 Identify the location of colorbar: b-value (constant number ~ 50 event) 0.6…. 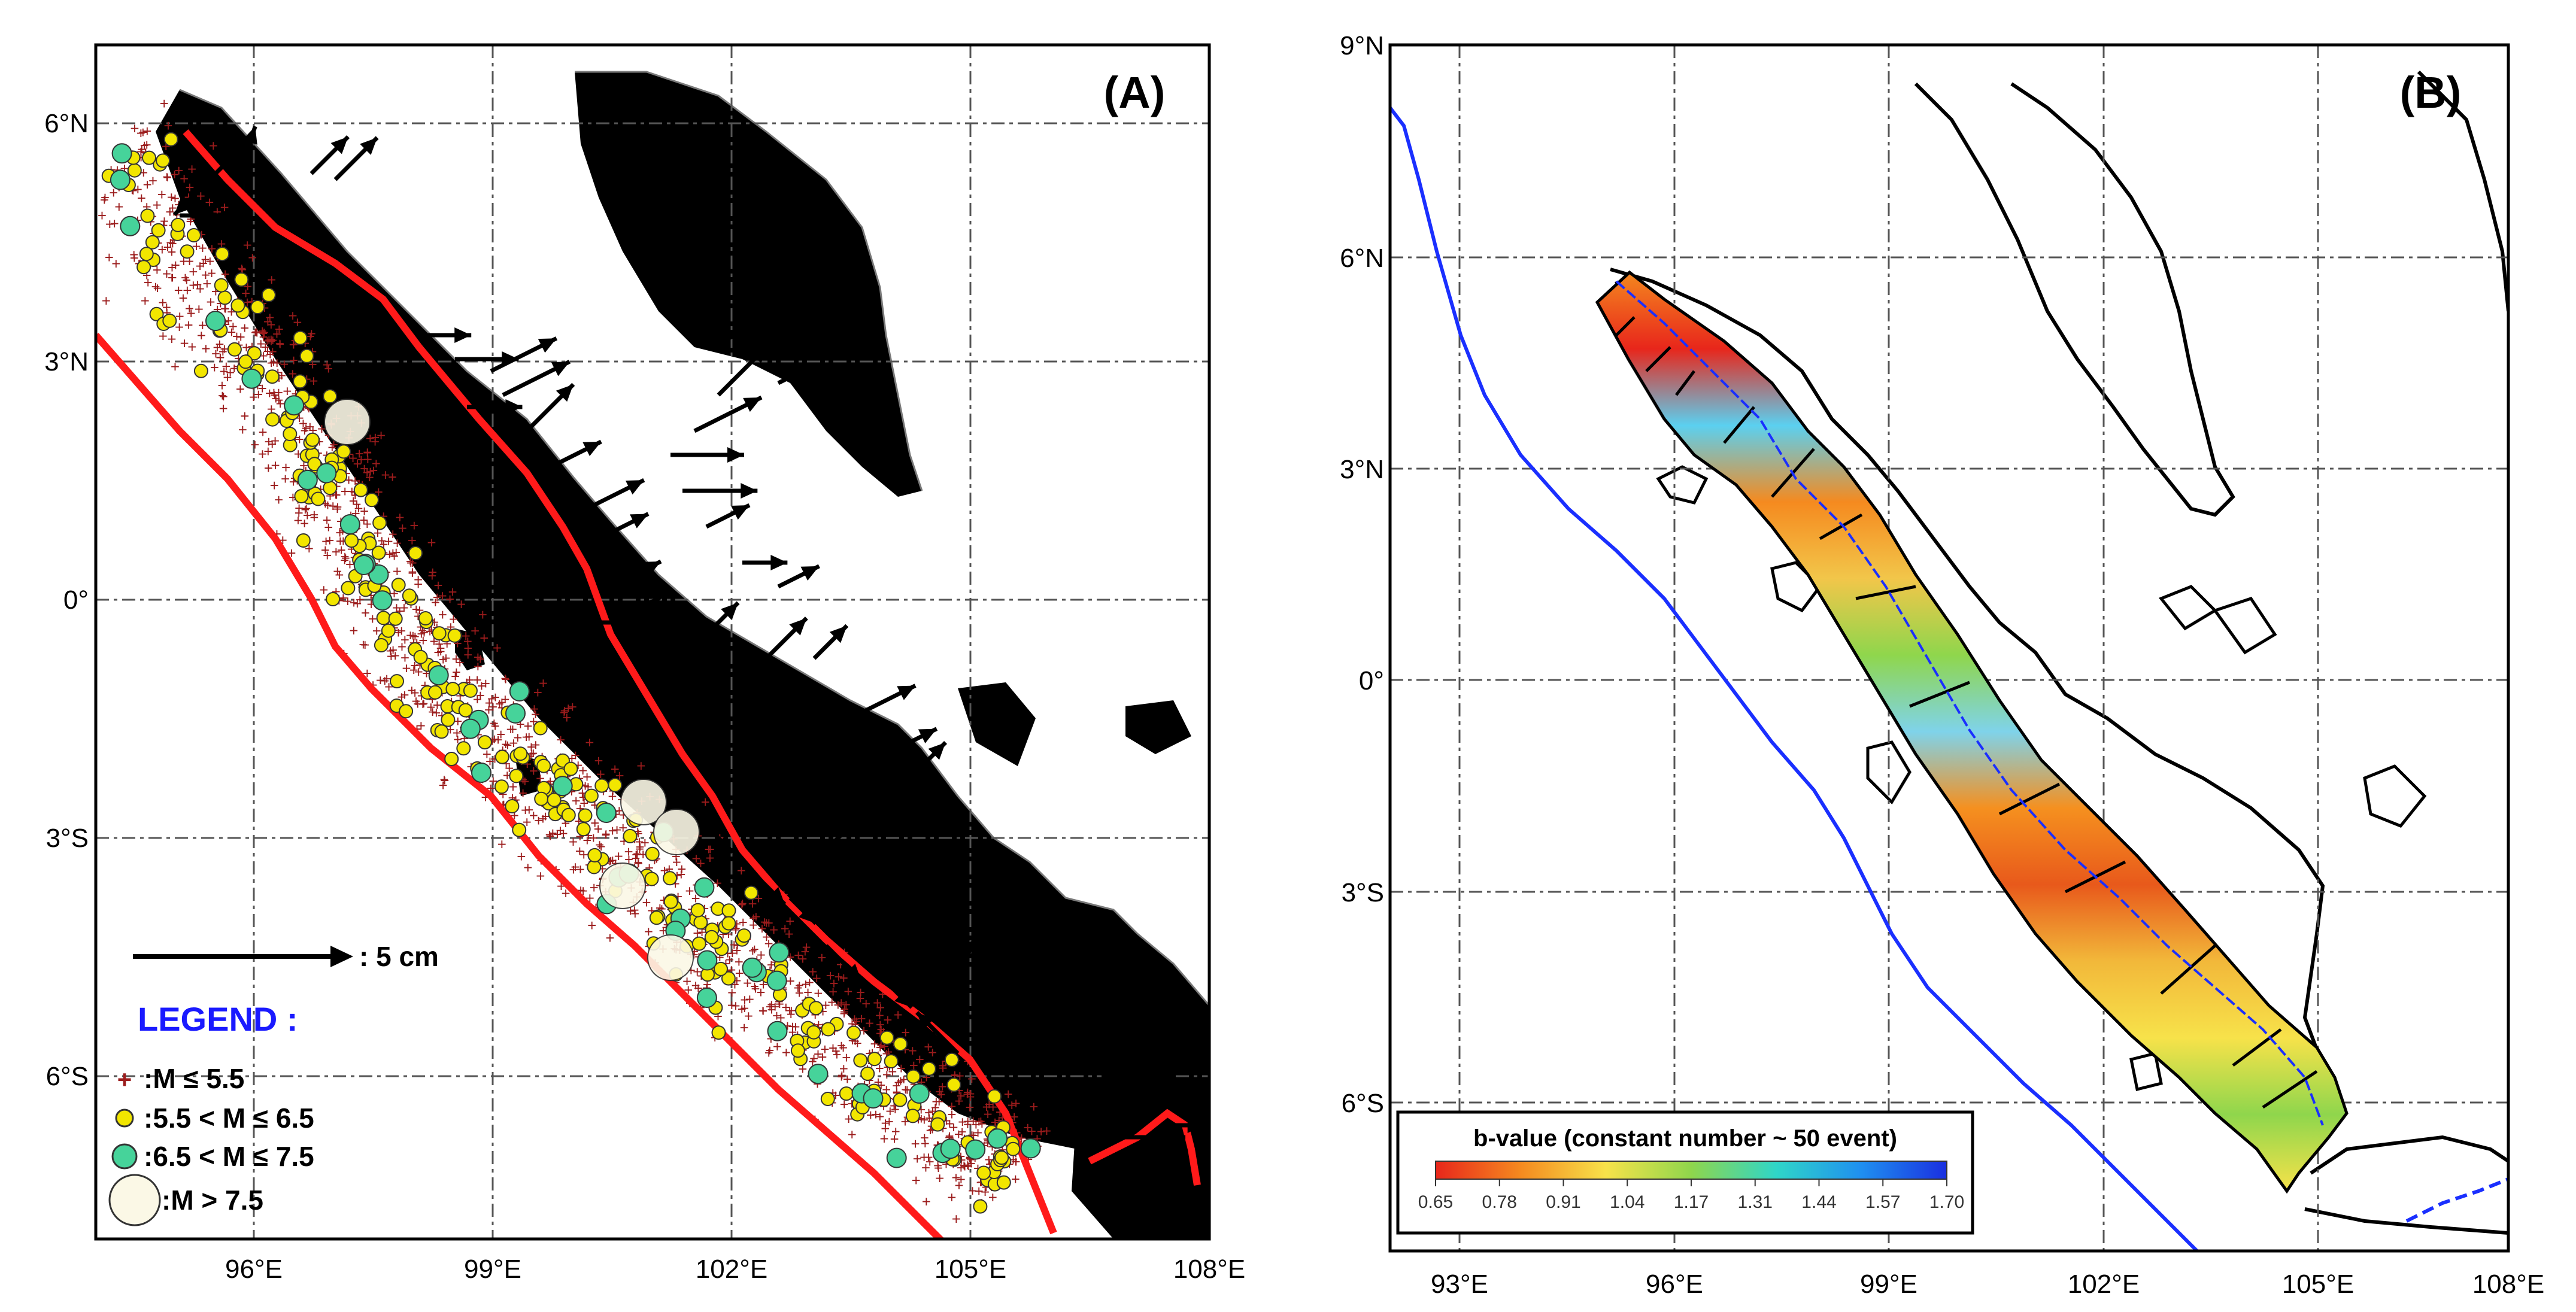
(1685, 1172).